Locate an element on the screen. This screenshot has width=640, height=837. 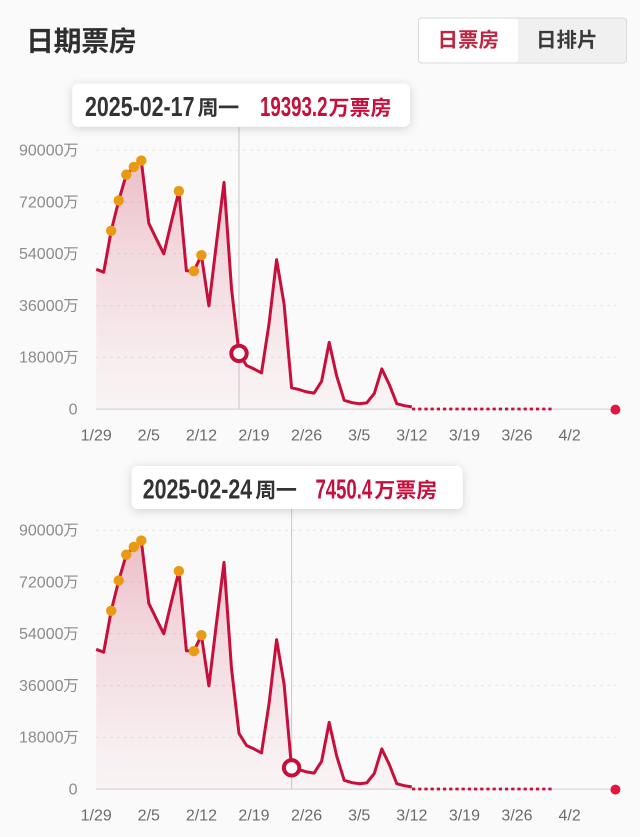
svg-text: 7450.4 is located at coordinates (344, 489).